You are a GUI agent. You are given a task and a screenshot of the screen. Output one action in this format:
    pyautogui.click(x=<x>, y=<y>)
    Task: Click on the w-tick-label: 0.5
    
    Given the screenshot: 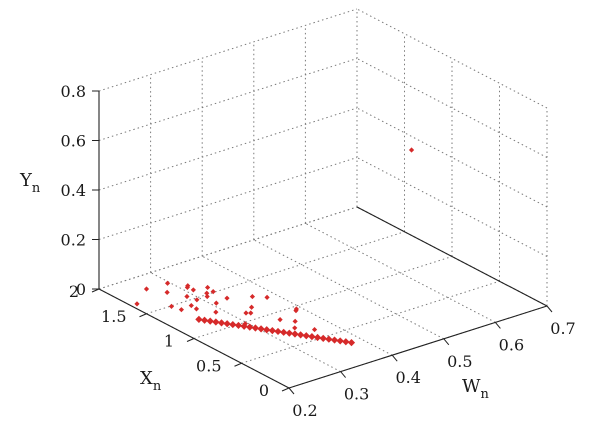 What is the action you would take?
    pyautogui.click(x=459, y=361)
    